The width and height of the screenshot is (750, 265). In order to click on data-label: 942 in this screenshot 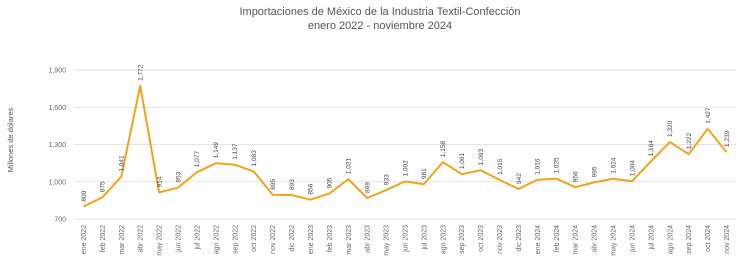, I will do `click(519, 178)`.